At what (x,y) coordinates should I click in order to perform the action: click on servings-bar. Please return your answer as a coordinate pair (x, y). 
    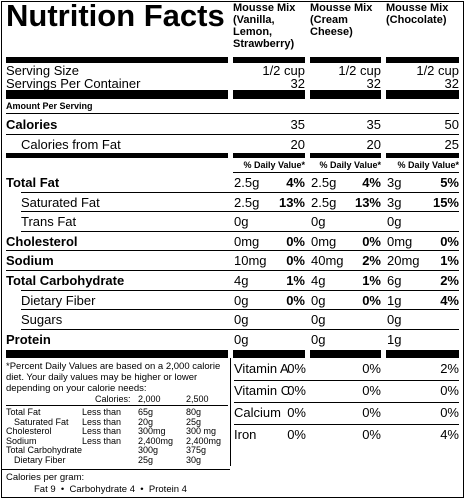
    Looking at the image, I should click on (117, 94).